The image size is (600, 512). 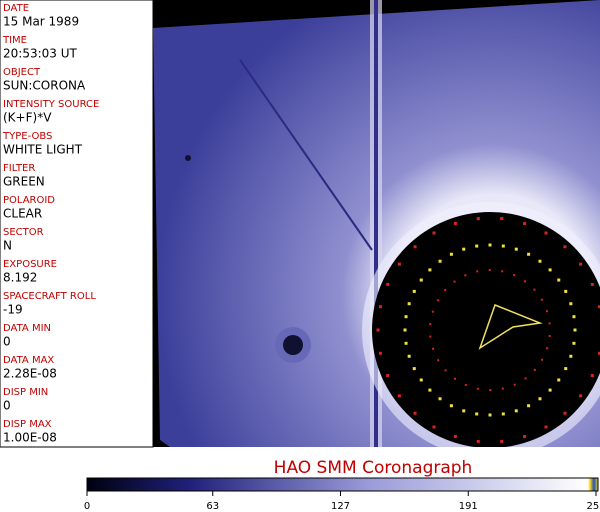 I want to click on field-value: 20:53:03 UT, so click(x=40, y=54).